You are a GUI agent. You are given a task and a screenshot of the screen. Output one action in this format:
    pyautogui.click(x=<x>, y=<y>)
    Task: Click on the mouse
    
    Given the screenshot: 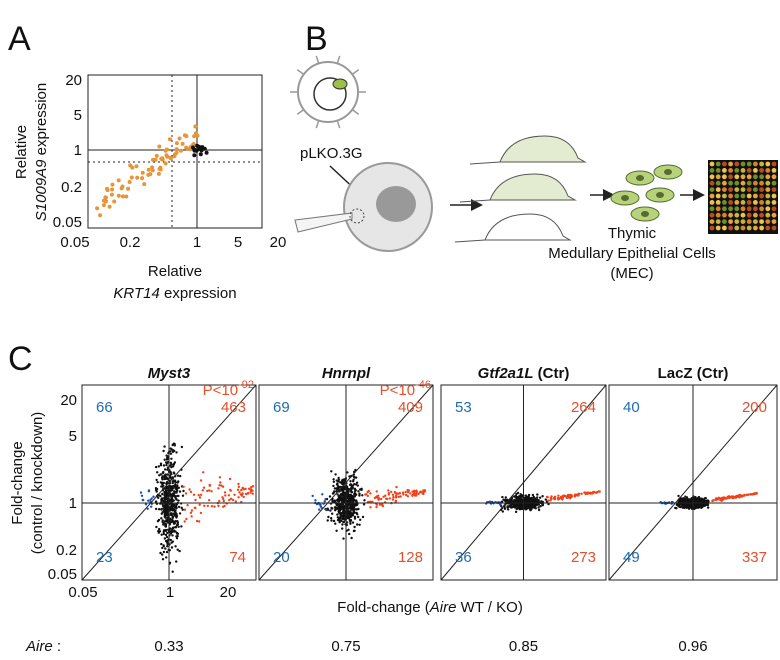 What is the action you would take?
    pyautogui.click(x=533, y=187)
    